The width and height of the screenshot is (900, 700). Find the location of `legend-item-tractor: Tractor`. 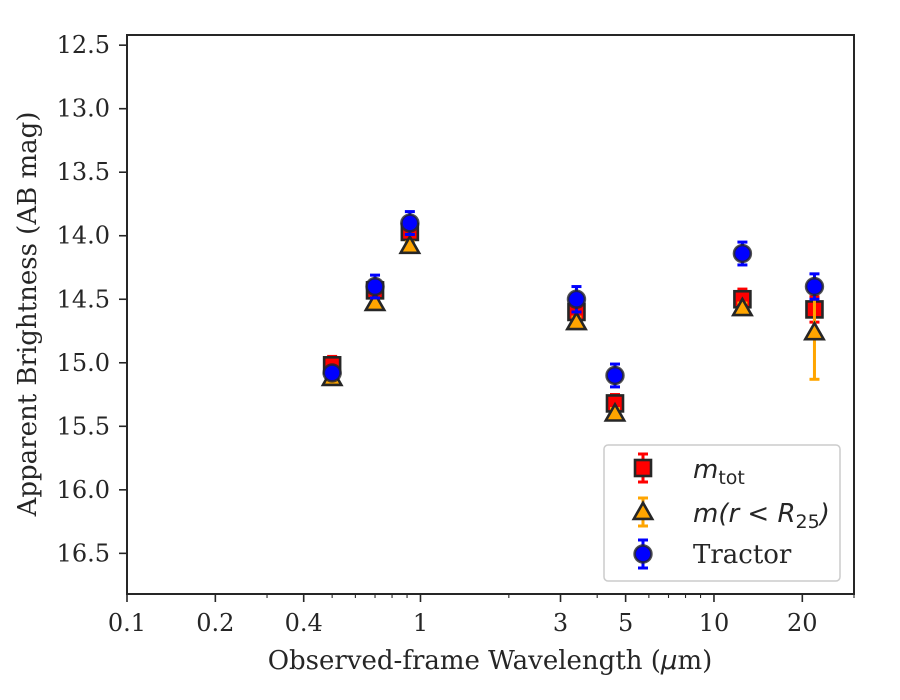

legend-item-tractor: Tractor is located at coordinates (742, 555).